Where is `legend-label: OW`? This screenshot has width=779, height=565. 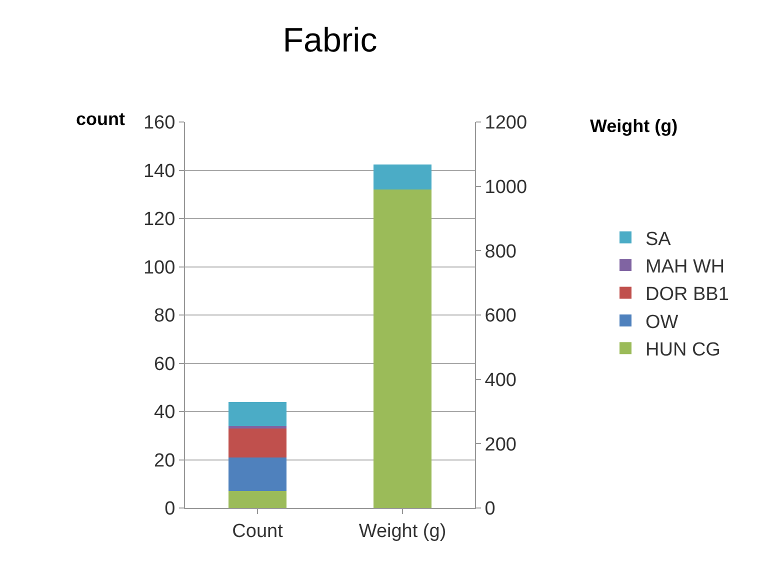 legend-label: OW is located at coordinates (662, 322).